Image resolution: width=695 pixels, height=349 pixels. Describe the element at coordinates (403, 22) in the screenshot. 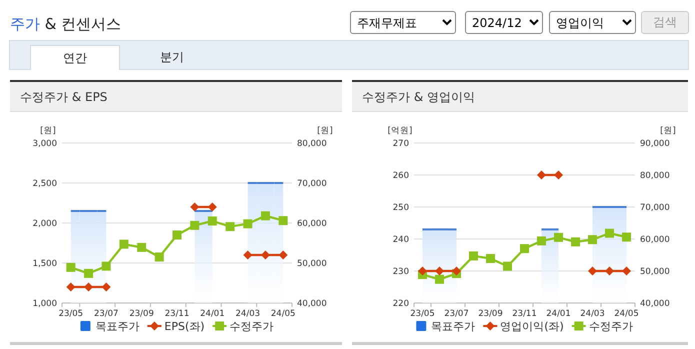

I see `text: 주재무제표` at that location.